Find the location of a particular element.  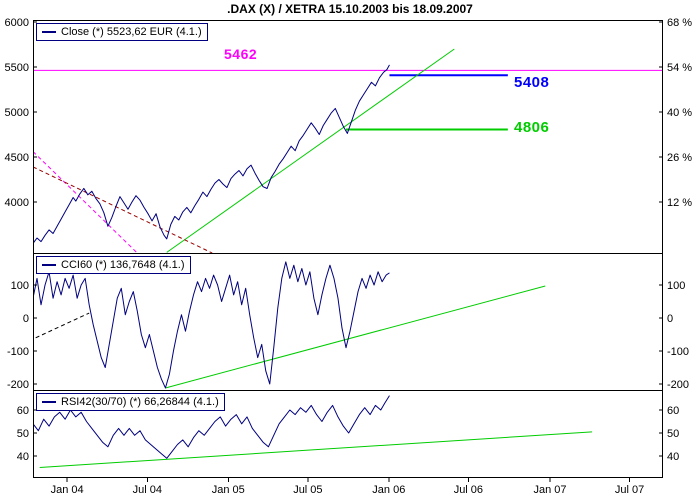

legend-cci60: CCI60 (*) 136,7648 (4.1.) is located at coordinates (113, 265).